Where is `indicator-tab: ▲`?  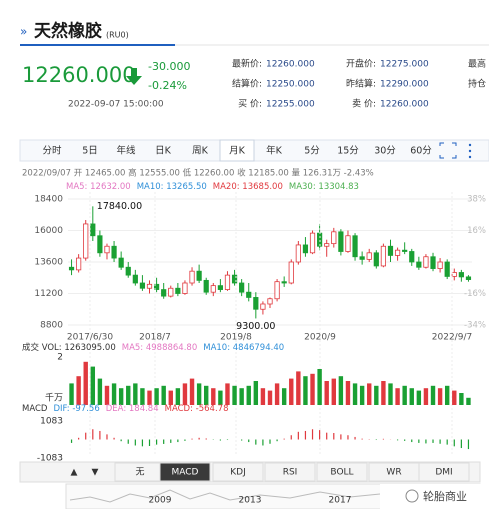
indicator-tab: ▲ is located at coordinates (74, 473).